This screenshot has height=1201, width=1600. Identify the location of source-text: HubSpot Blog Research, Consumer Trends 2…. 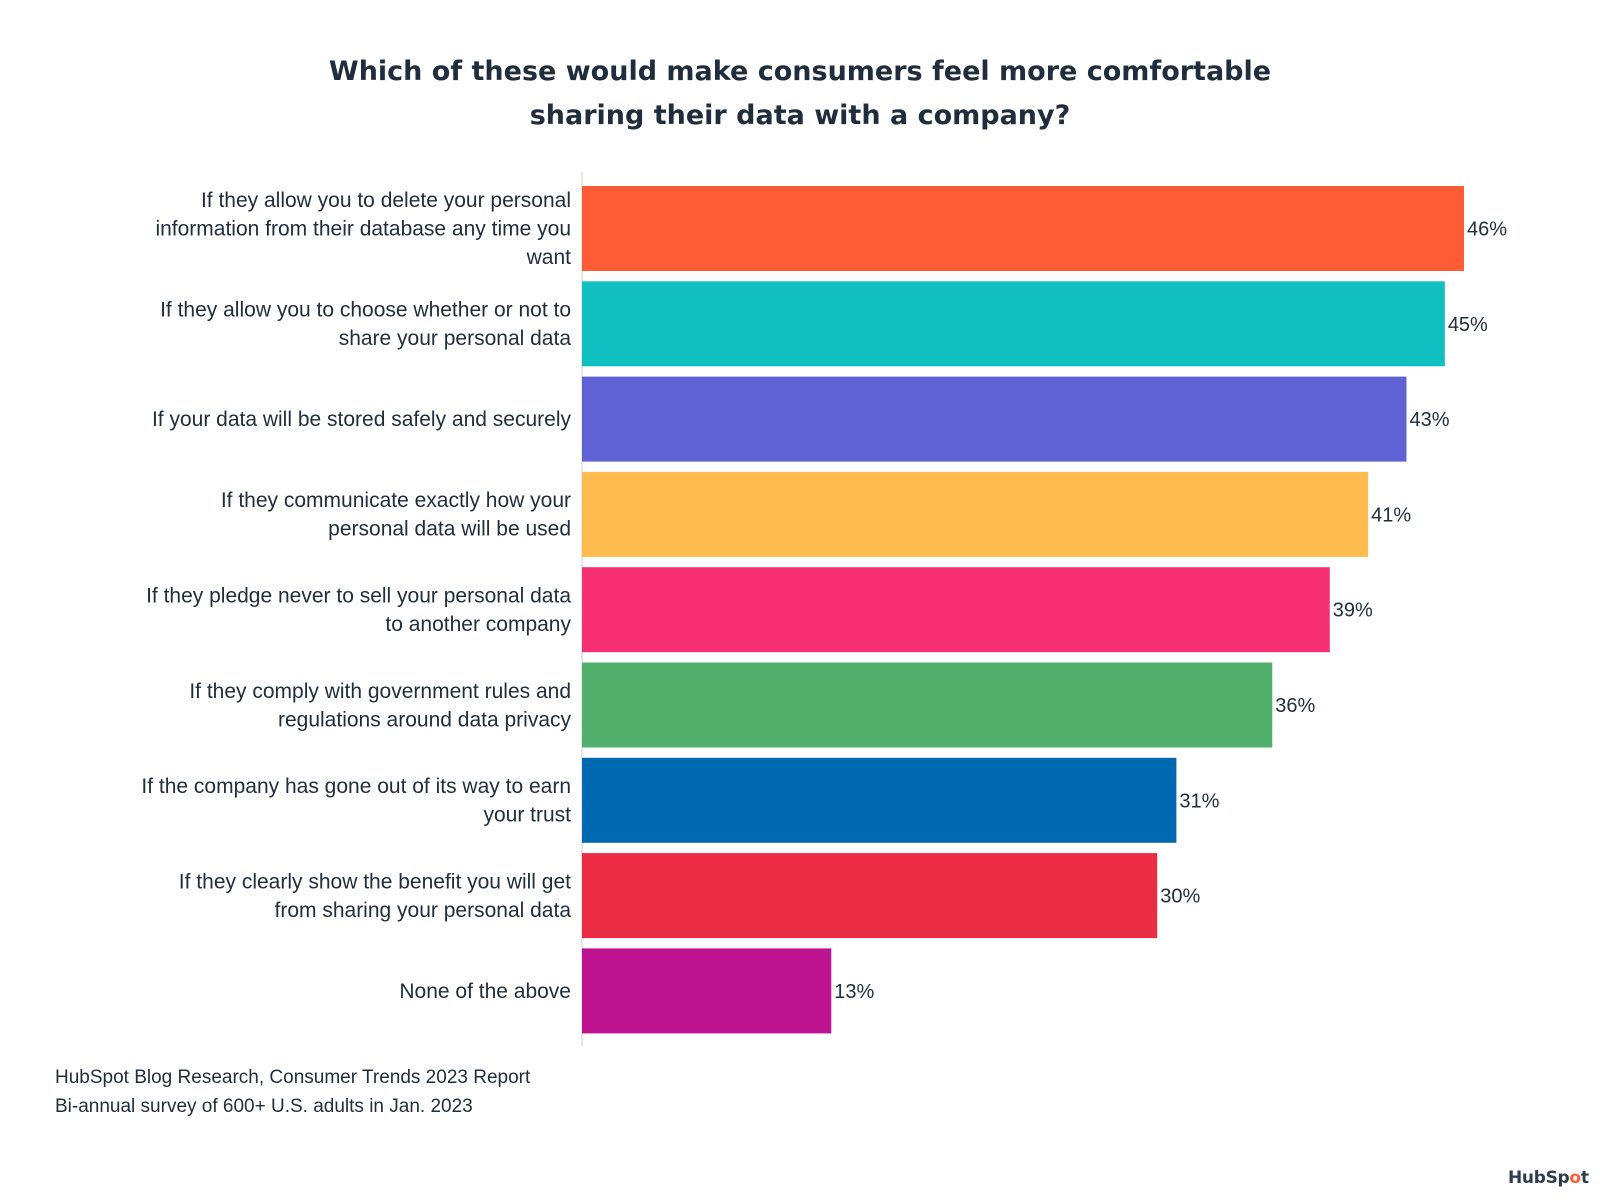
(293, 1077).